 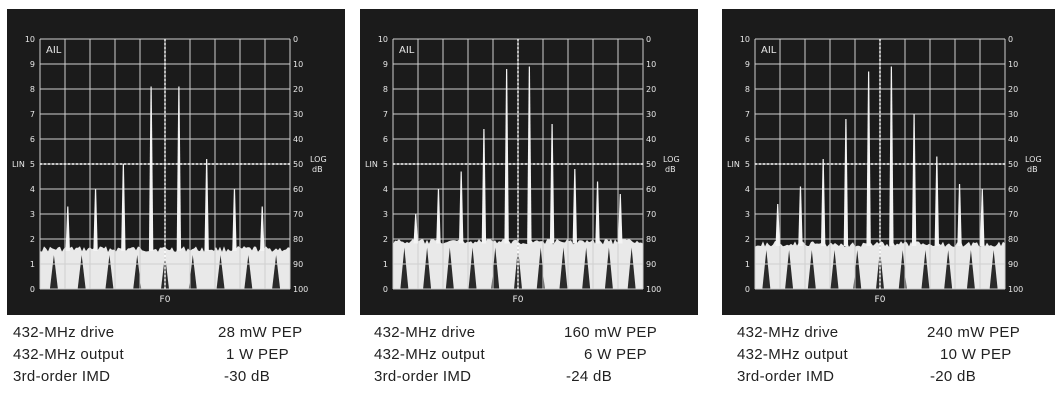 I want to click on drive-value: 160 mW PEP, so click(x=611, y=332).